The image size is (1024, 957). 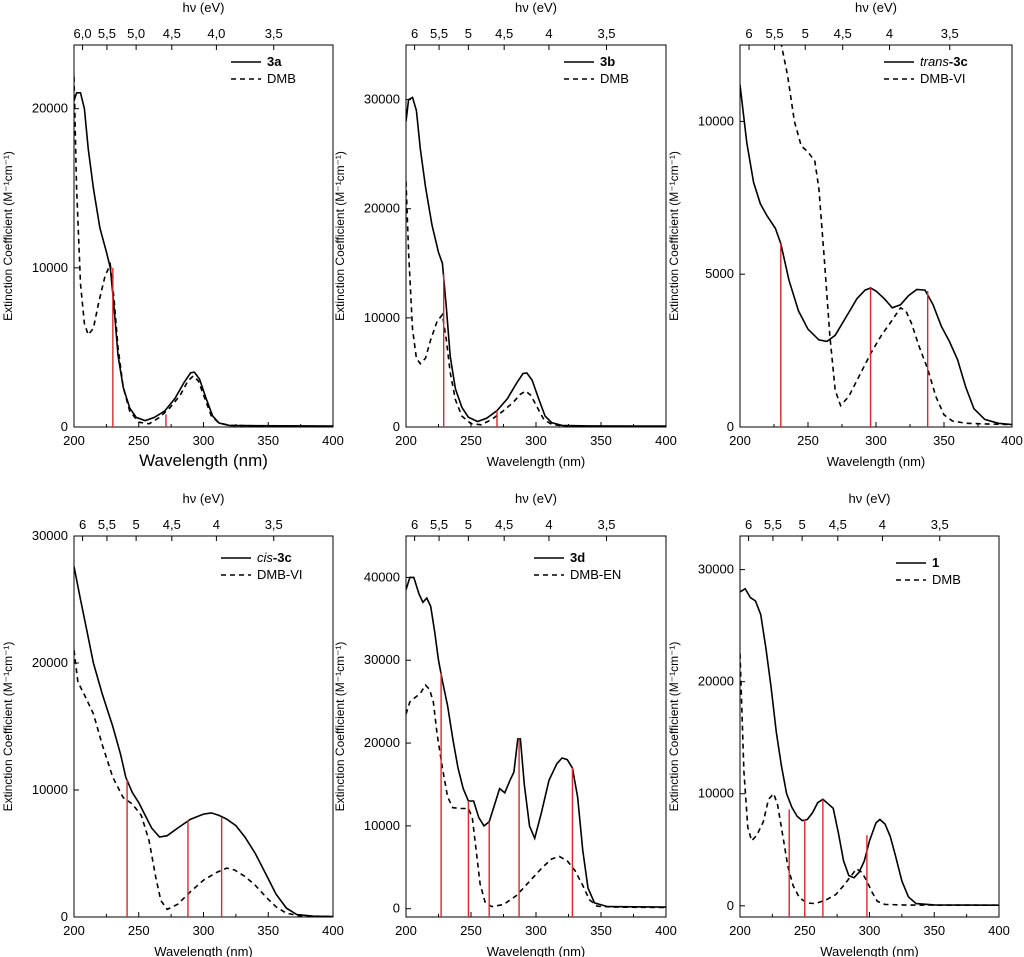 I want to click on legend-label: cis-3c, so click(x=274, y=557).